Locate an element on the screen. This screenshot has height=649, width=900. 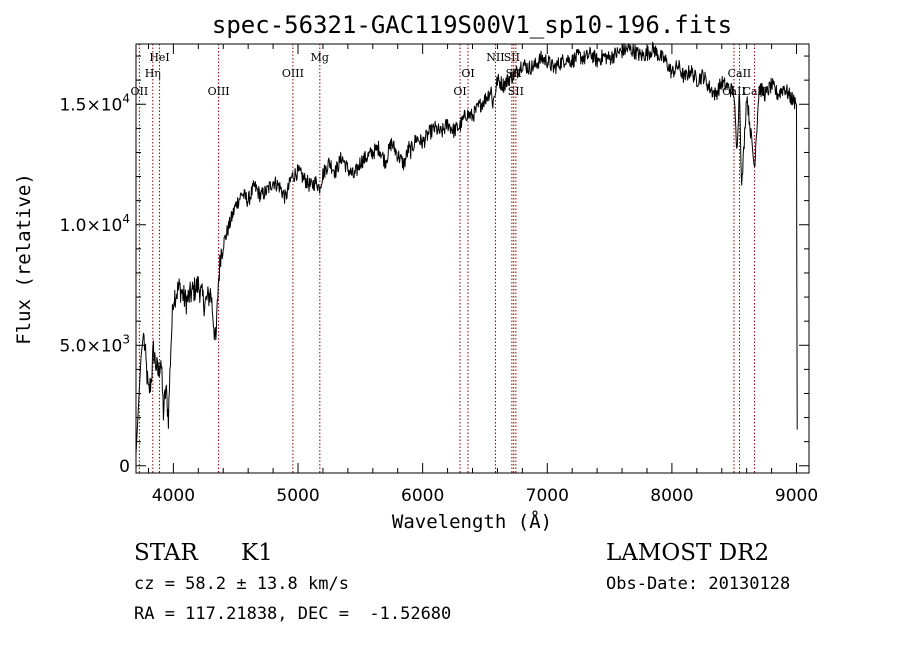
y-tick-label: 0 is located at coordinates (124, 467).